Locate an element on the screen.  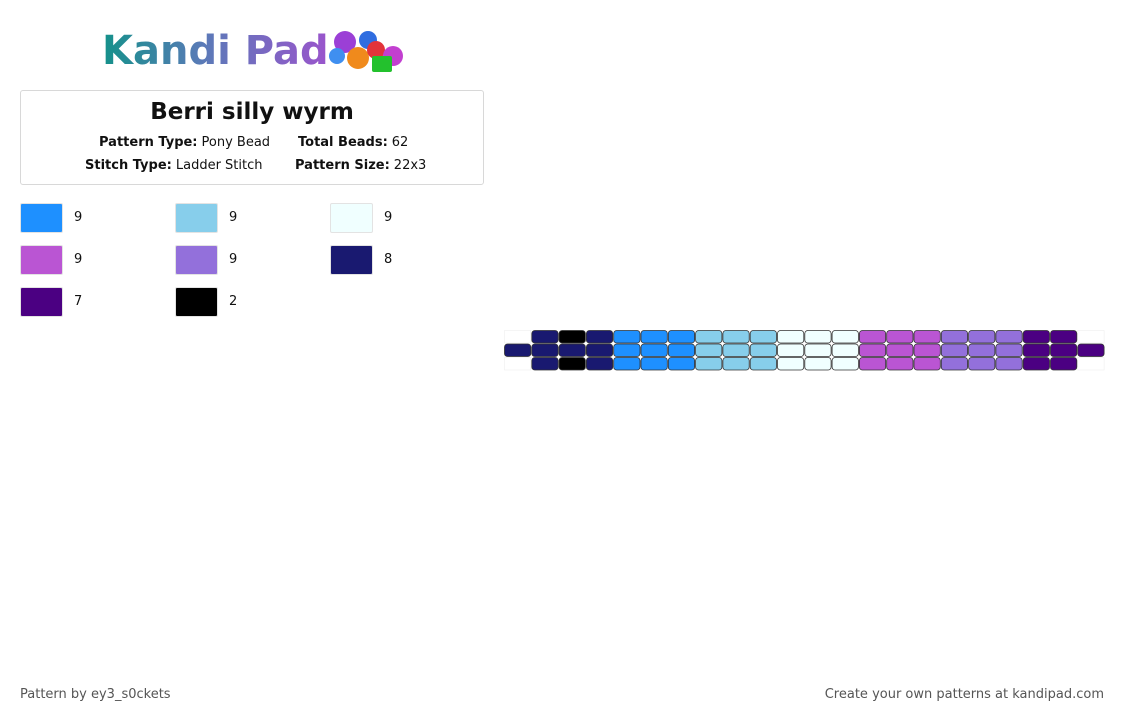
field-label: Total Beads: is located at coordinates (343, 142).